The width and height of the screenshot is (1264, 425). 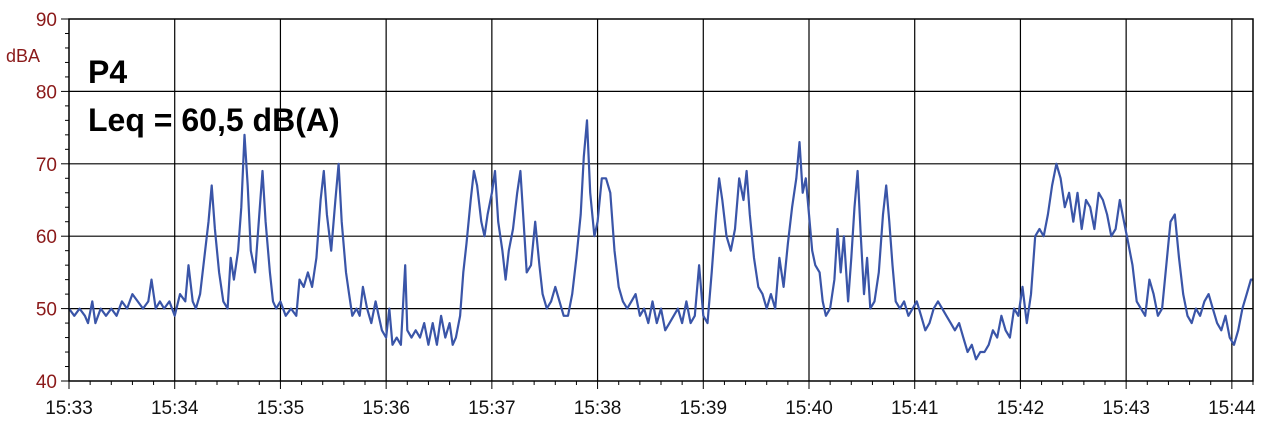 What do you see at coordinates (23, 56) in the screenshot?
I see `y-axis-label: dBA` at bounding box center [23, 56].